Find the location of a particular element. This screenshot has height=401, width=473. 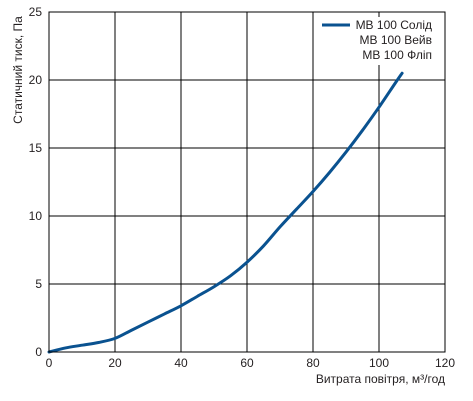

y-tick-label: 20 is located at coordinates (36, 80).